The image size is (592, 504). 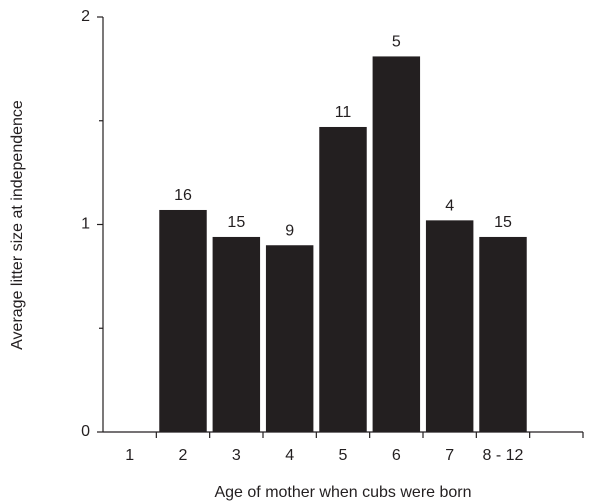 What do you see at coordinates (85, 224) in the screenshot?
I see `y-tick-label: 1` at bounding box center [85, 224].